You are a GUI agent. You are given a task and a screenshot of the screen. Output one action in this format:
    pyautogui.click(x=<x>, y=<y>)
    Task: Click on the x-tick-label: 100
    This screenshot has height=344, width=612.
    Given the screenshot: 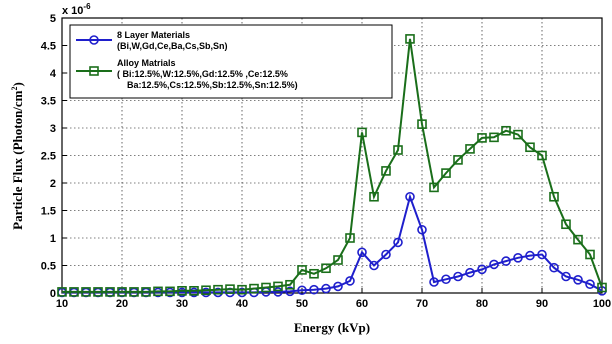 What is the action you would take?
    pyautogui.click(x=602, y=304)
    